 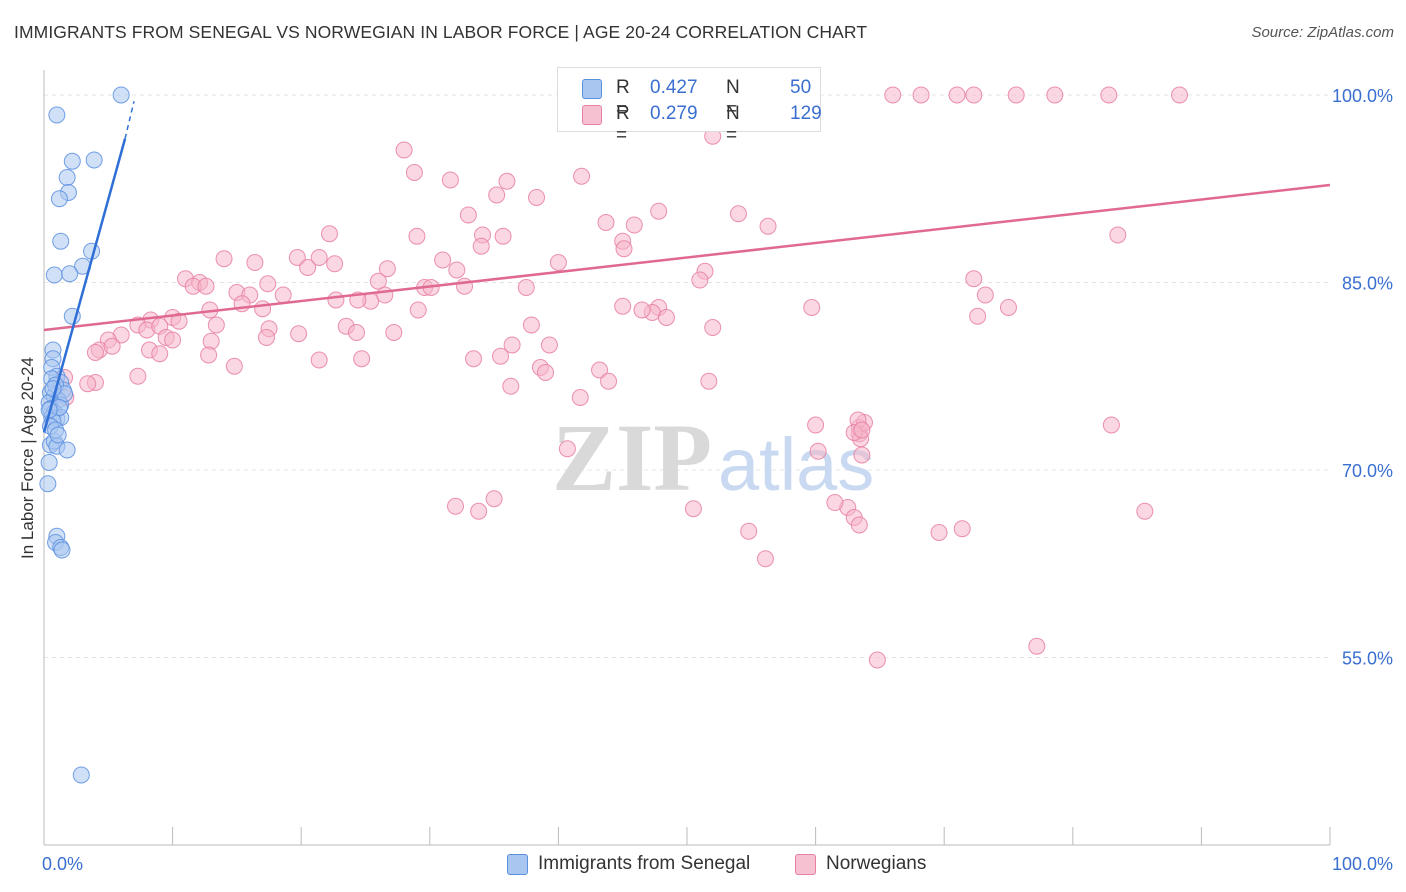 What do you see at coordinates (1362, 96) in the screenshot?
I see `y-tick-label: 100.0%` at bounding box center [1362, 96].